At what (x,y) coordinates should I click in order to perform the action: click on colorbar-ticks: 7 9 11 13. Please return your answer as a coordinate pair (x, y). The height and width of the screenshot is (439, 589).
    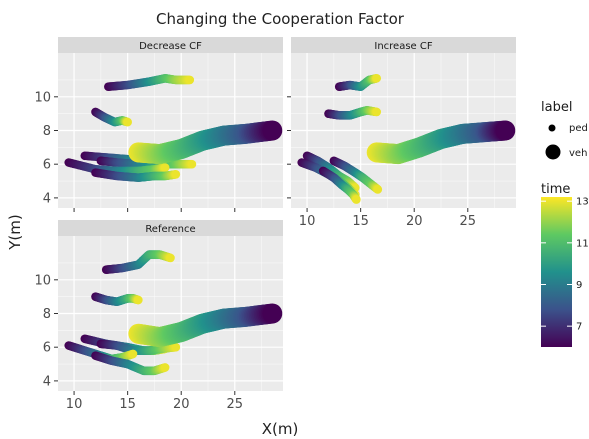
    Looking at the image, I should click on (565, 265).